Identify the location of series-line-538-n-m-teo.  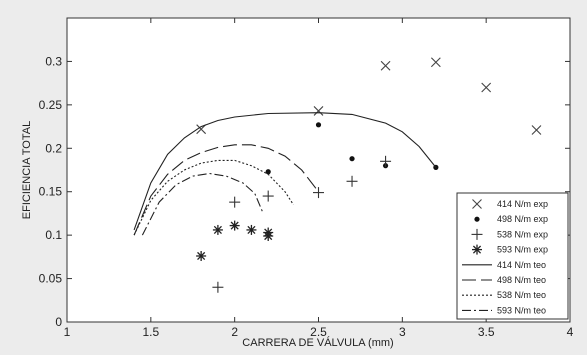
(213, 197).